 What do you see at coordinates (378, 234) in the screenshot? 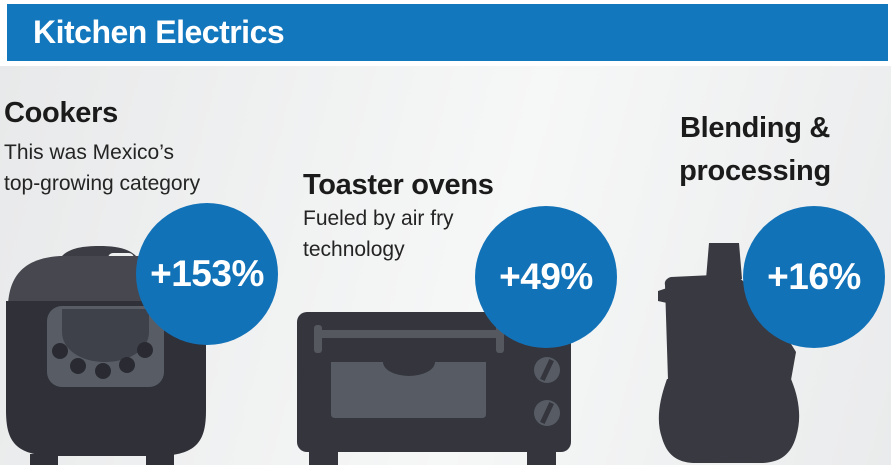
I see `category-desc-toaster-ovens: Fueled by air fry technology` at bounding box center [378, 234].